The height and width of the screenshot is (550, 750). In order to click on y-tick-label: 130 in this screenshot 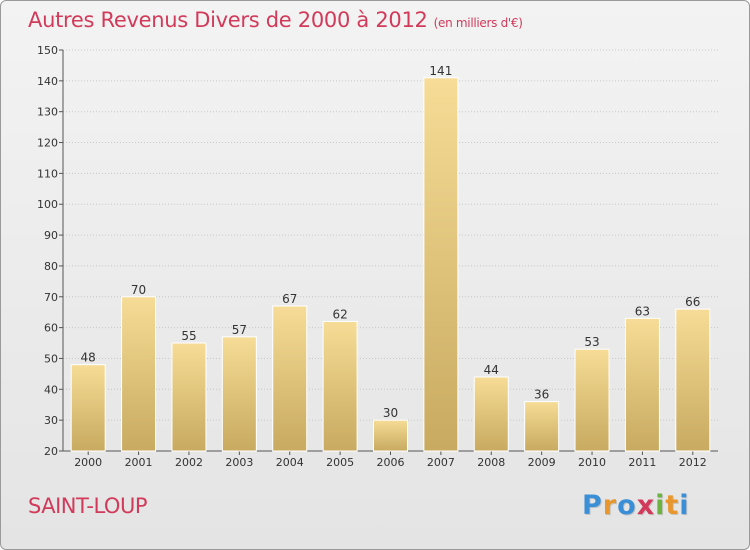, I will do `click(47, 112)`.